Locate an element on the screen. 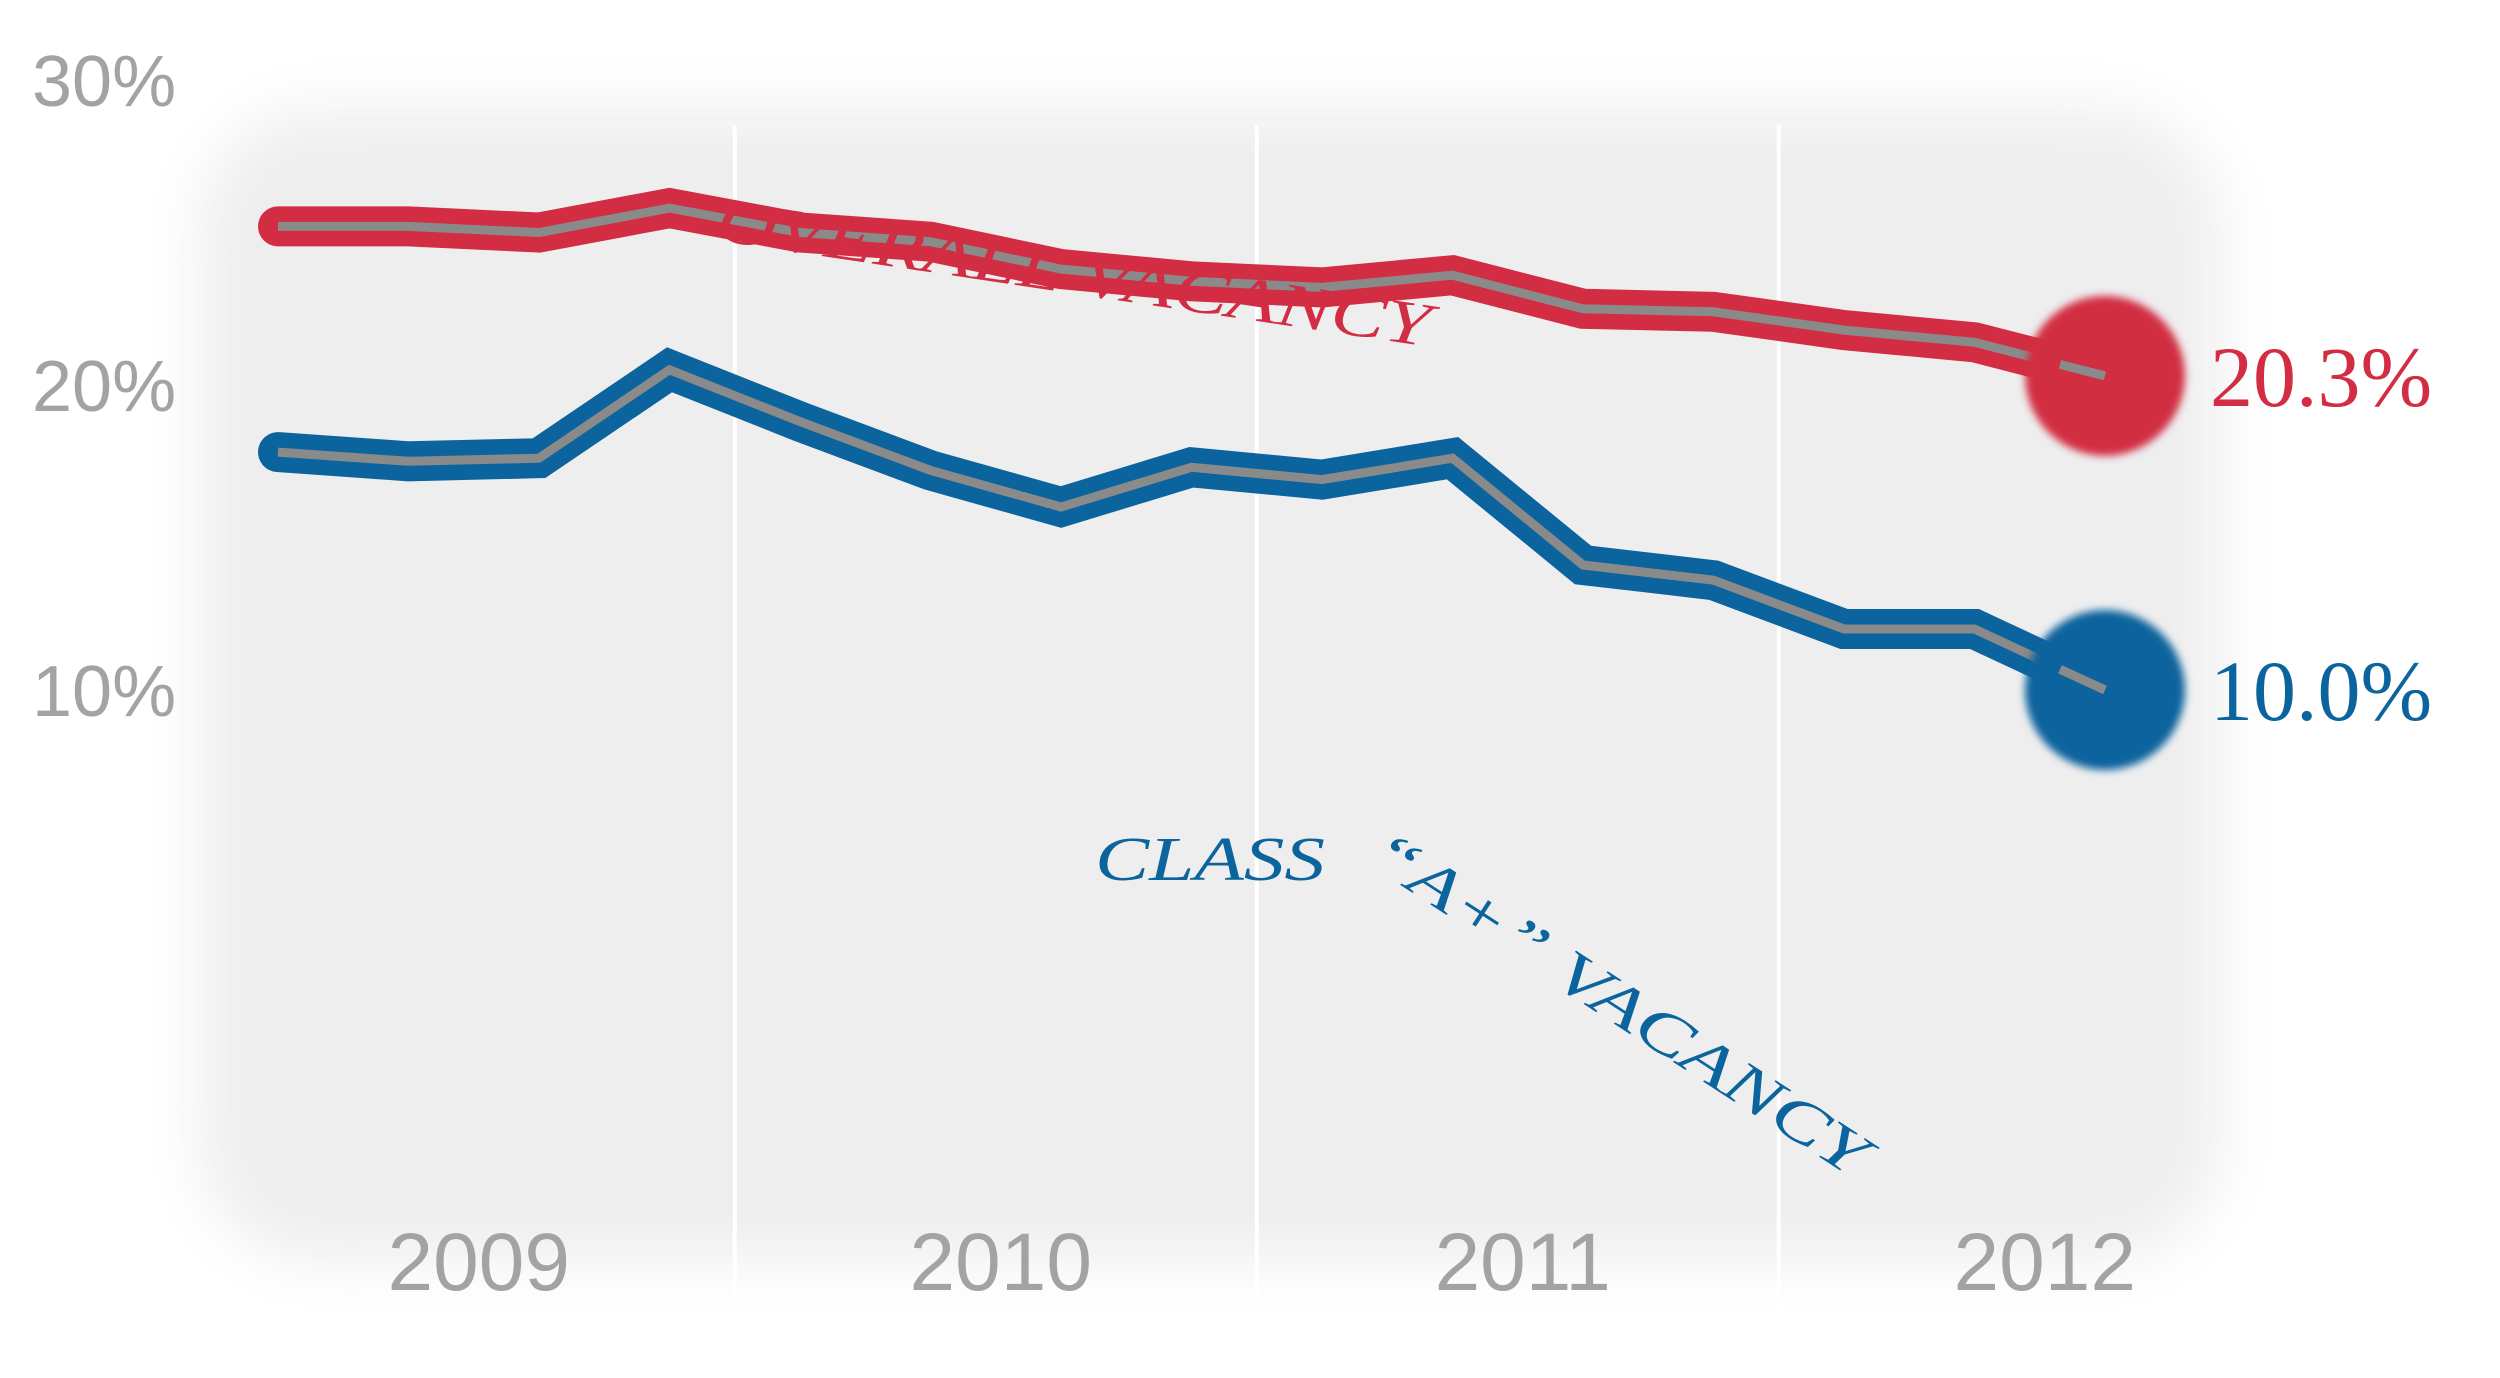 This screenshot has height=1378, width=2500. series-label-class-a-part1: CLASS is located at coordinates (1210, 860).